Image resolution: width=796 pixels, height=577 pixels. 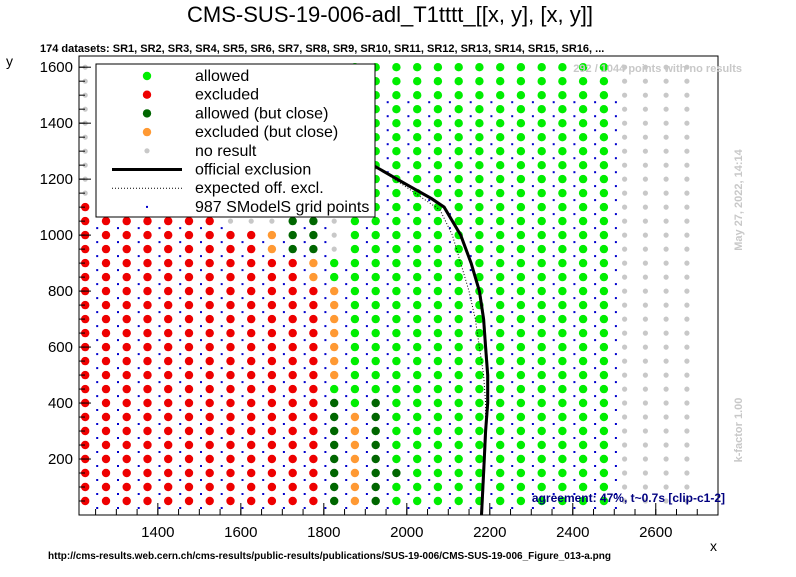 I want to click on legend-label: official exclusion, so click(x=253, y=170).